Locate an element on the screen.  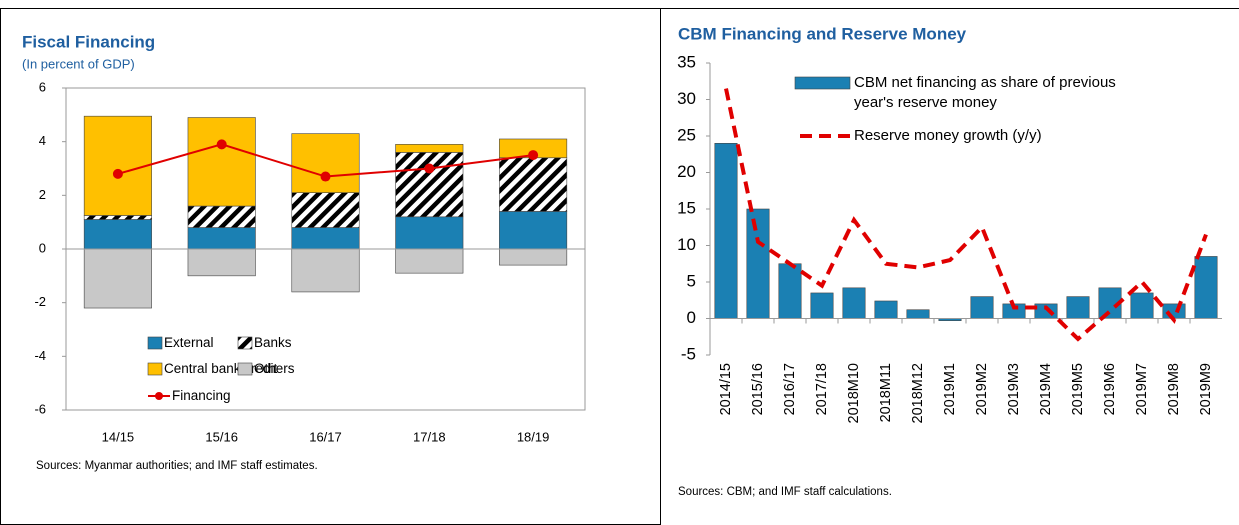
x-tick-label: 2019M1 is located at coordinates (950, 389).